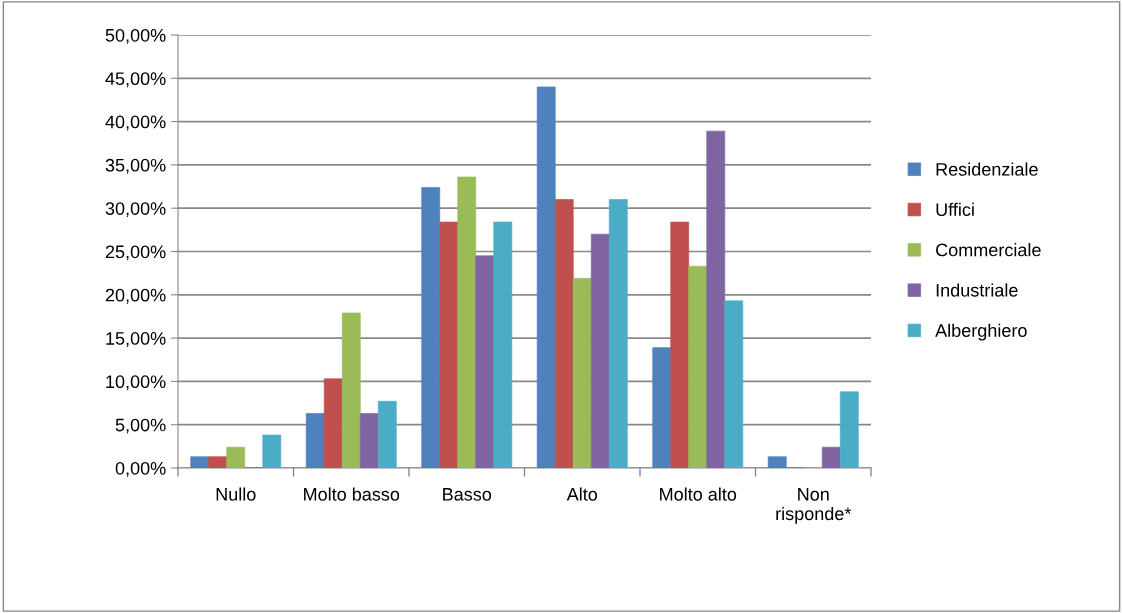  What do you see at coordinates (135, 296) in the screenshot?
I see `y-tick-label: 20,00%` at bounding box center [135, 296].